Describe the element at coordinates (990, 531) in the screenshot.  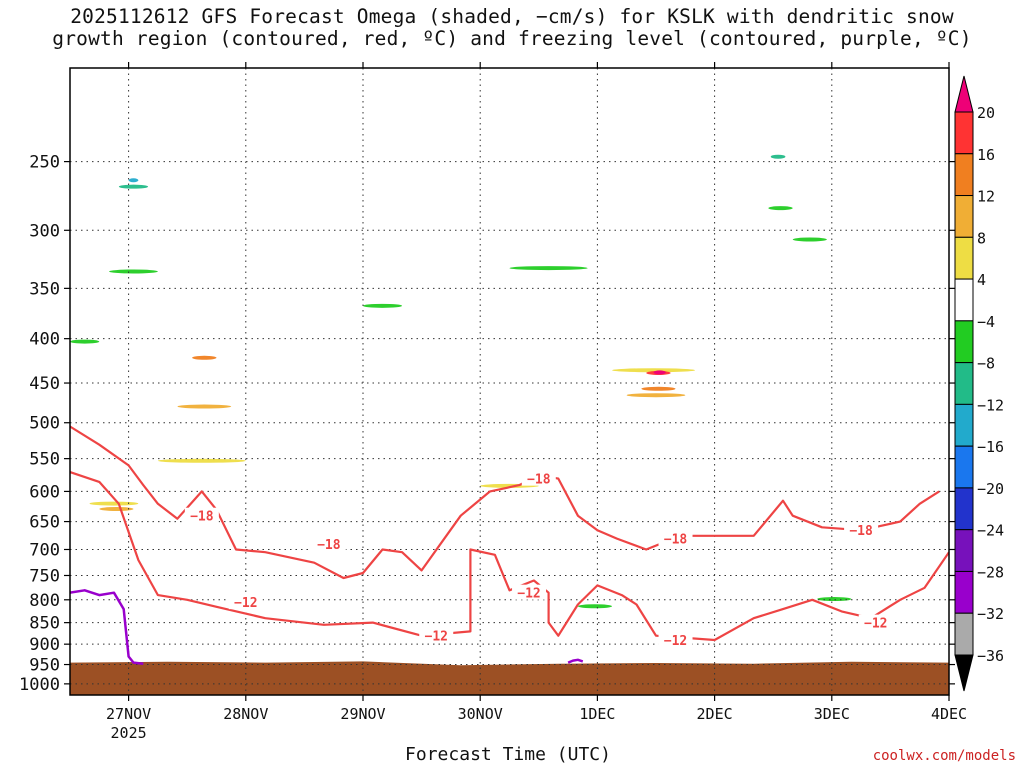
I see `colorbar-label: −24` at that location.